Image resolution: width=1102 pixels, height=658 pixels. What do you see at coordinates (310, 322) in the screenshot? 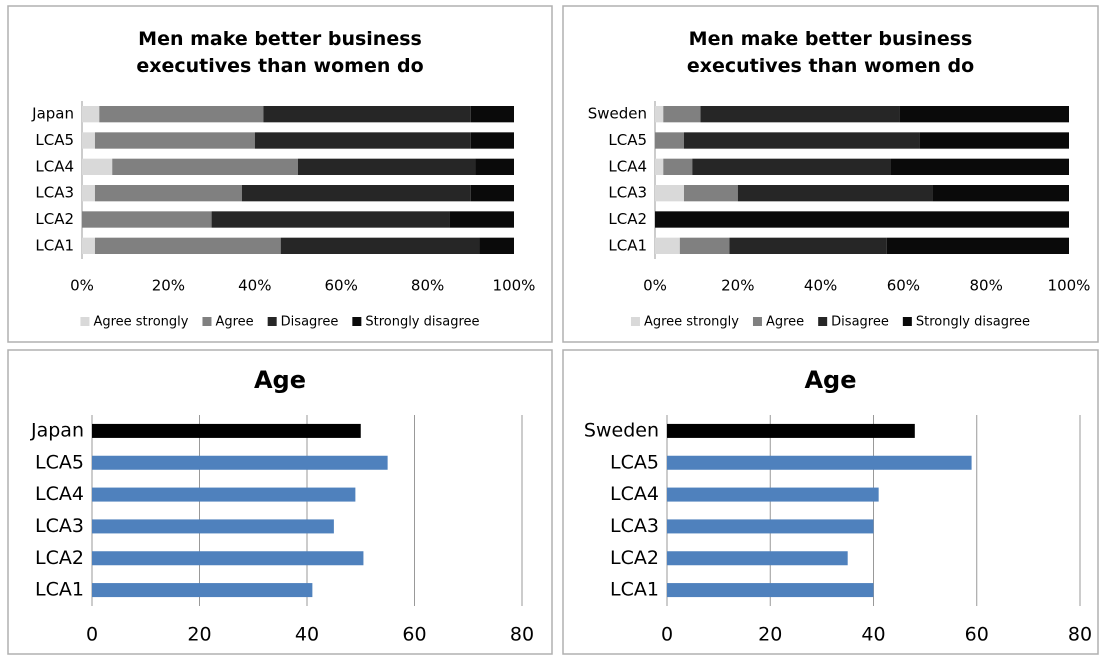
I see `legend-label: Disagree` at bounding box center [310, 322].